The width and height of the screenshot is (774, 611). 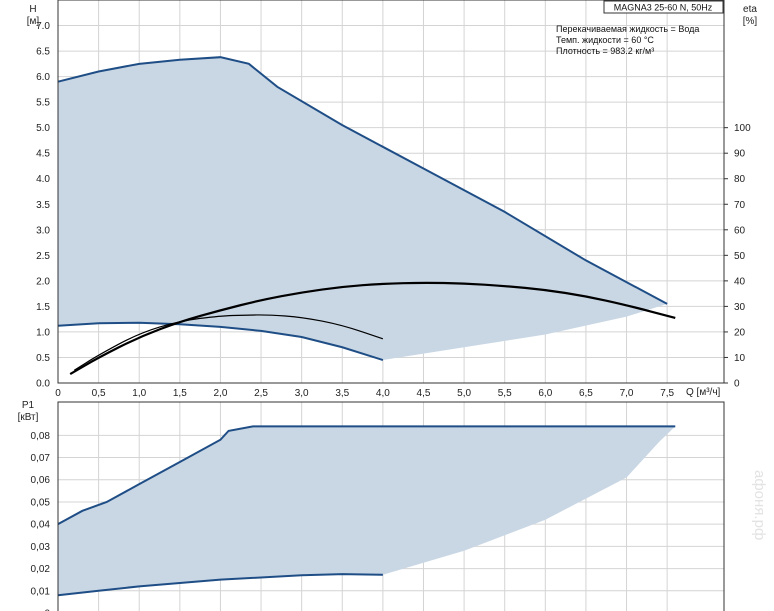 What do you see at coordinates (43, 103) in the screenshot?
I see `y-tick-label: 5.5` at bounding box center [43, 103].